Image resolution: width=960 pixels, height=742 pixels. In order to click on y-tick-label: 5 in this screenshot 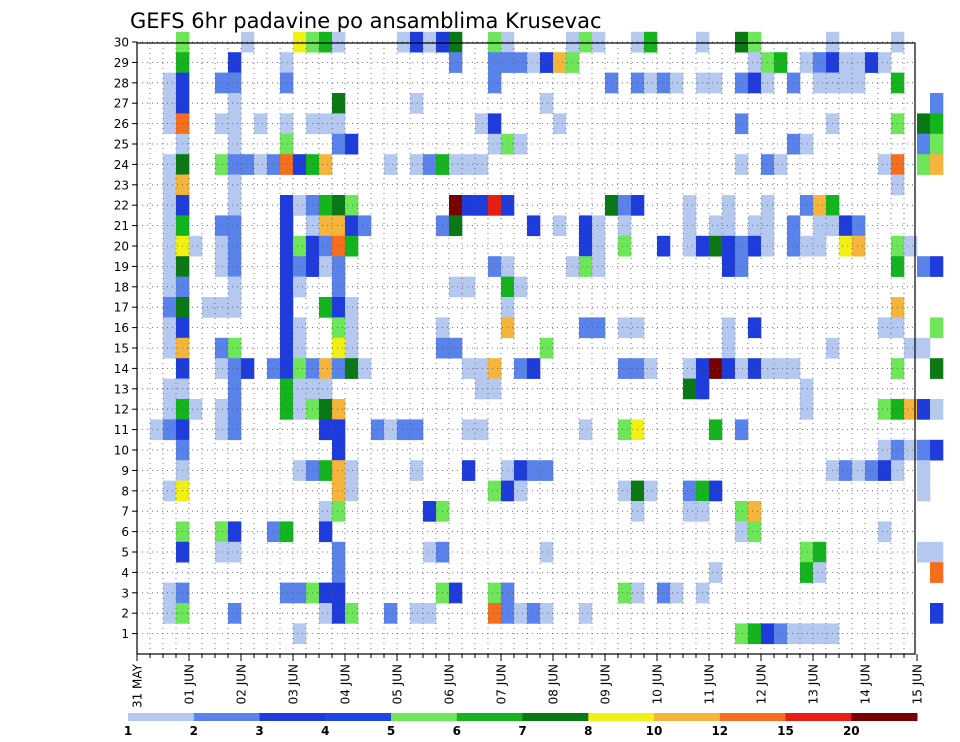, I will do `click(125, 553)`.